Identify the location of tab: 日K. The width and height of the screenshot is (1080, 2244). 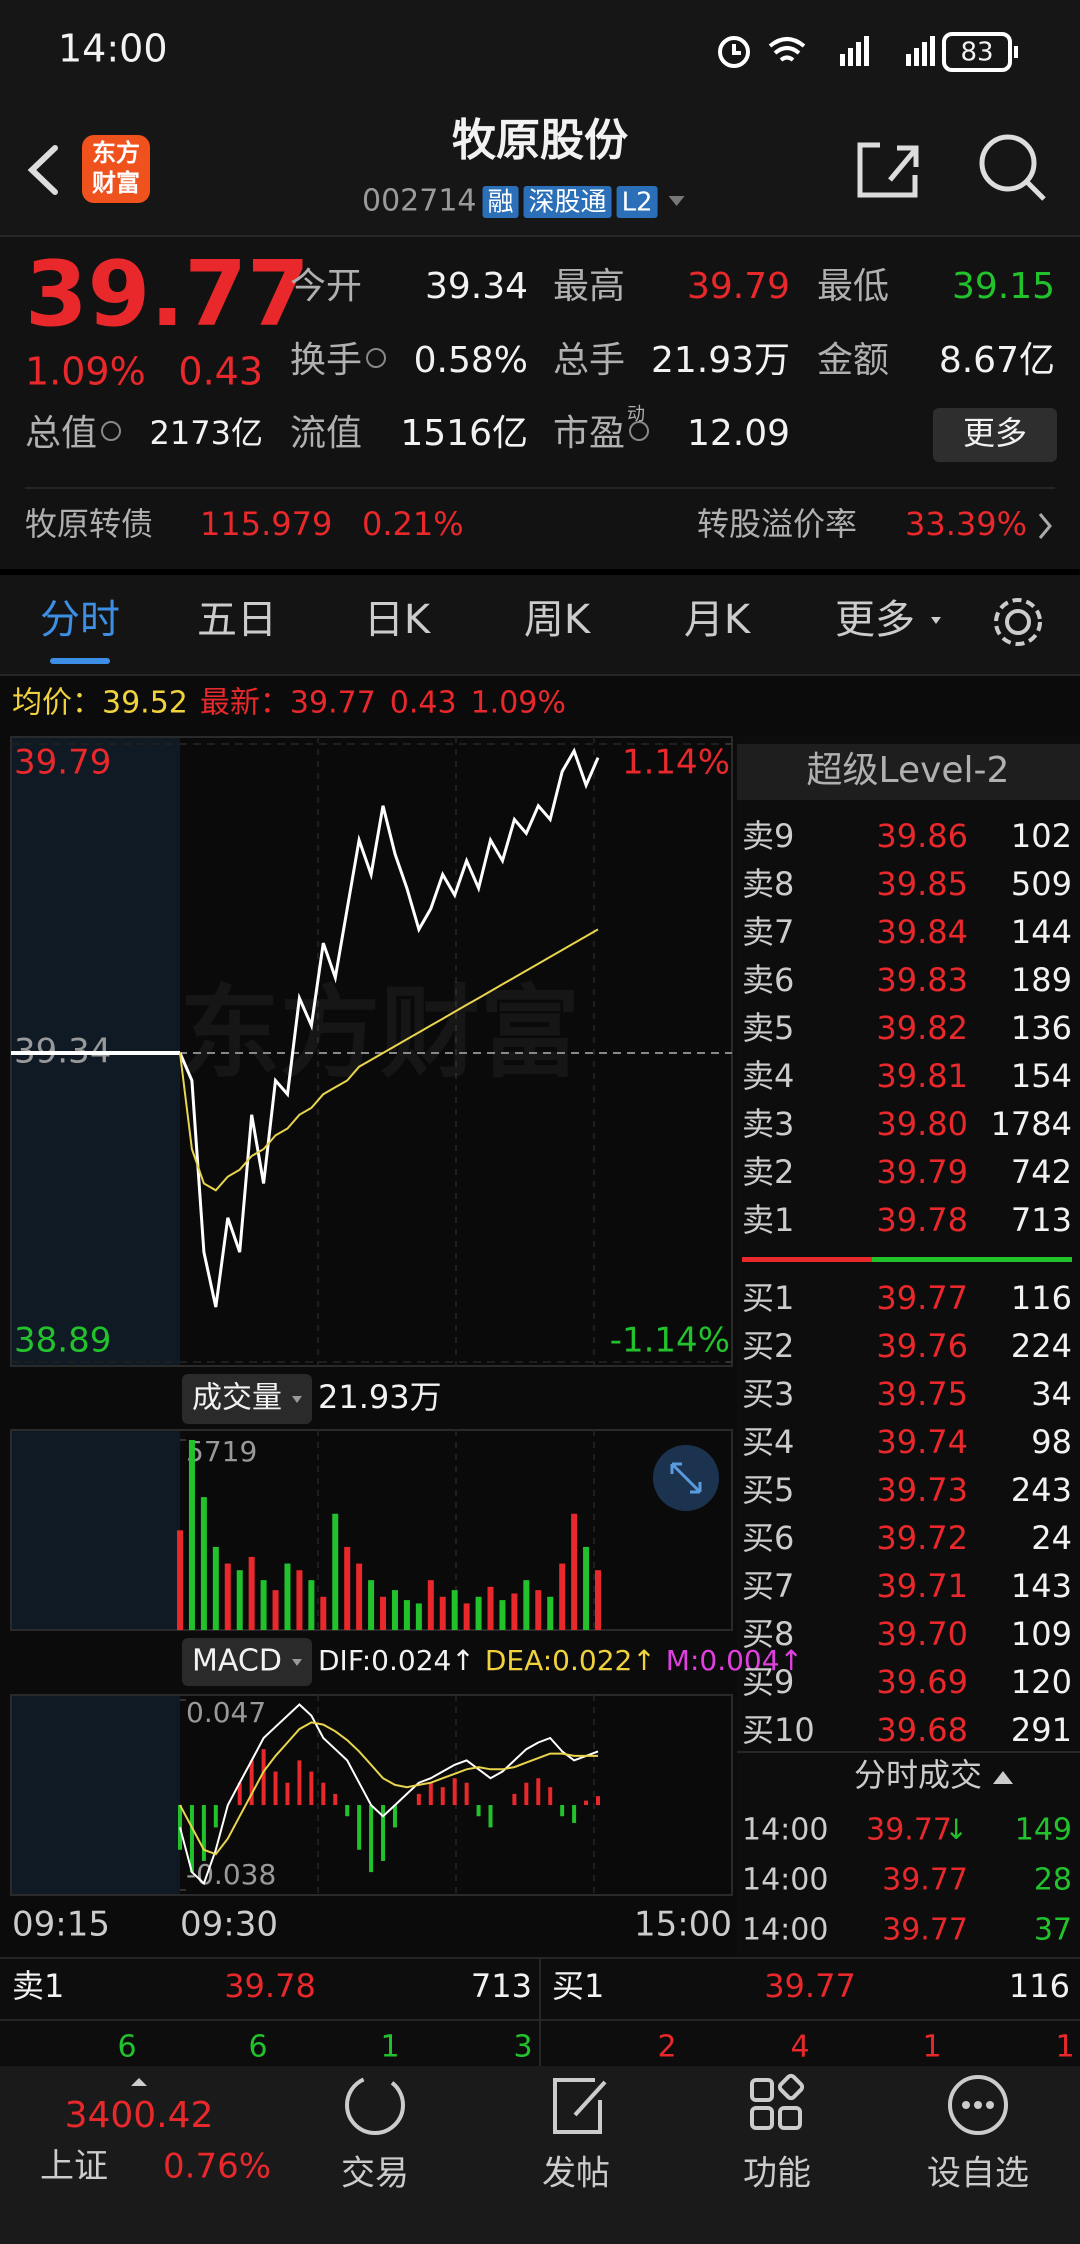
(398, 620).